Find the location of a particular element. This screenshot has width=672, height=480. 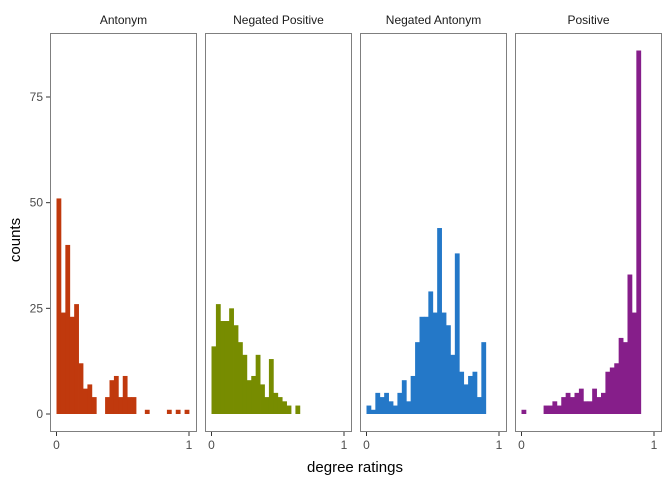

y-tick-label: 50 is located at coordinates (37, 203).